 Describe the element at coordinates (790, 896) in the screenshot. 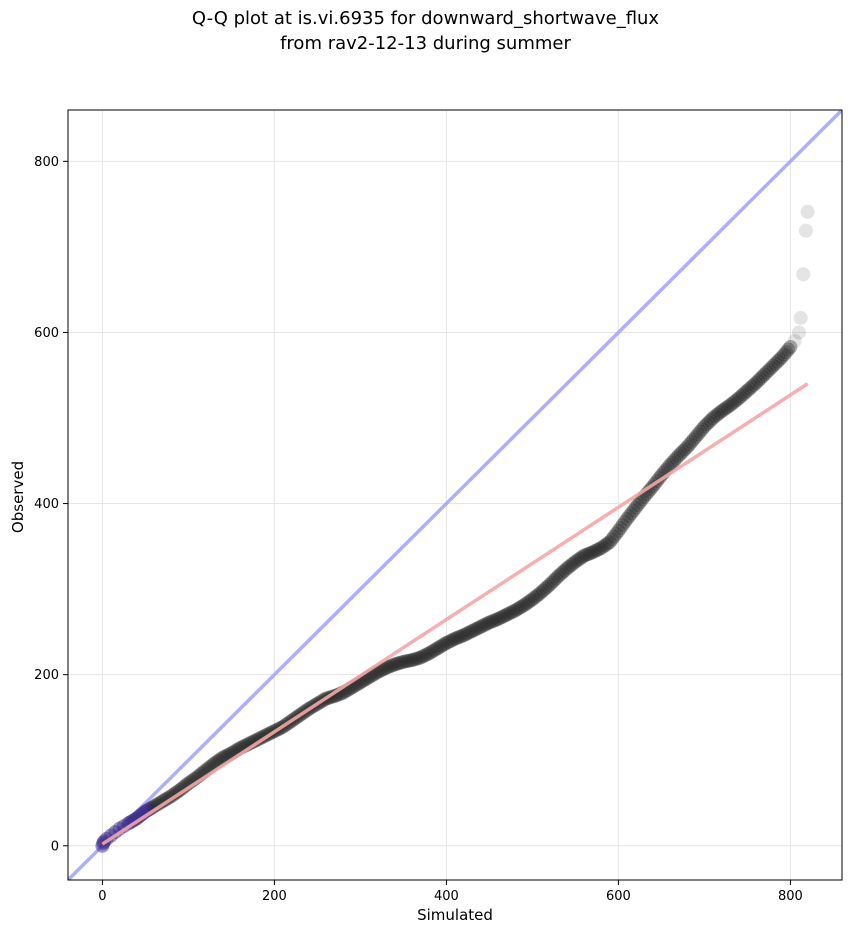

I see `x-tick-label: 800` at that location.